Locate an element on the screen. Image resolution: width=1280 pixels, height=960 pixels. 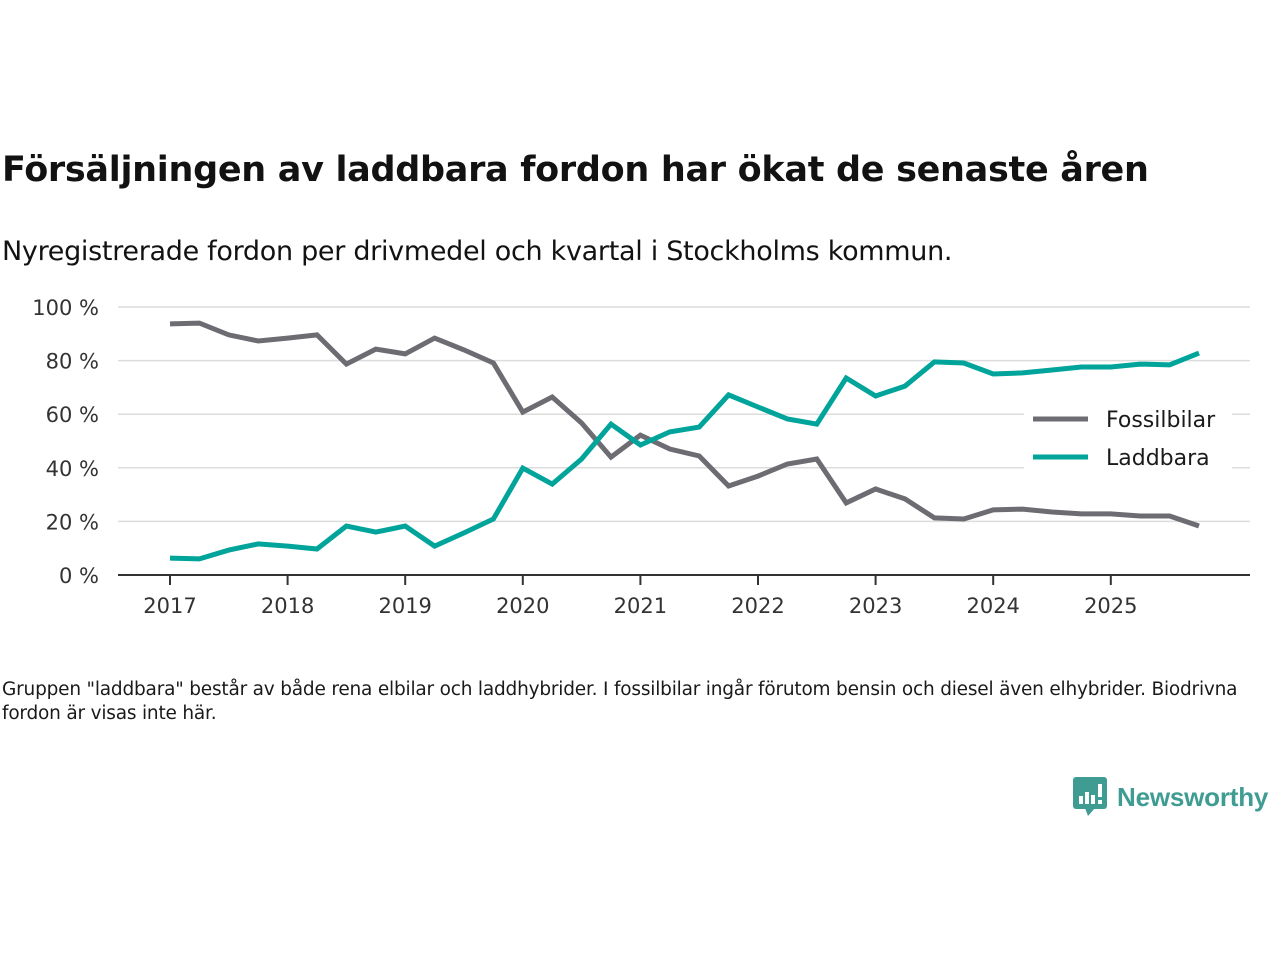
x-tick-label: 2018 is located at coordinates (287, 606).